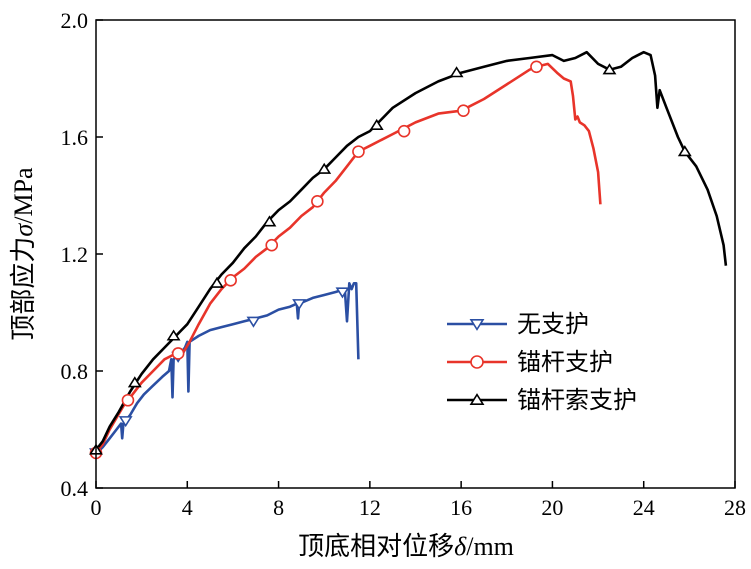 Image resolution: width=751 pixels, height=569 pixels. Describe the element at coordinates (477, 325) in the screenshot. I see `legend-marker-triangle-down` at that location.